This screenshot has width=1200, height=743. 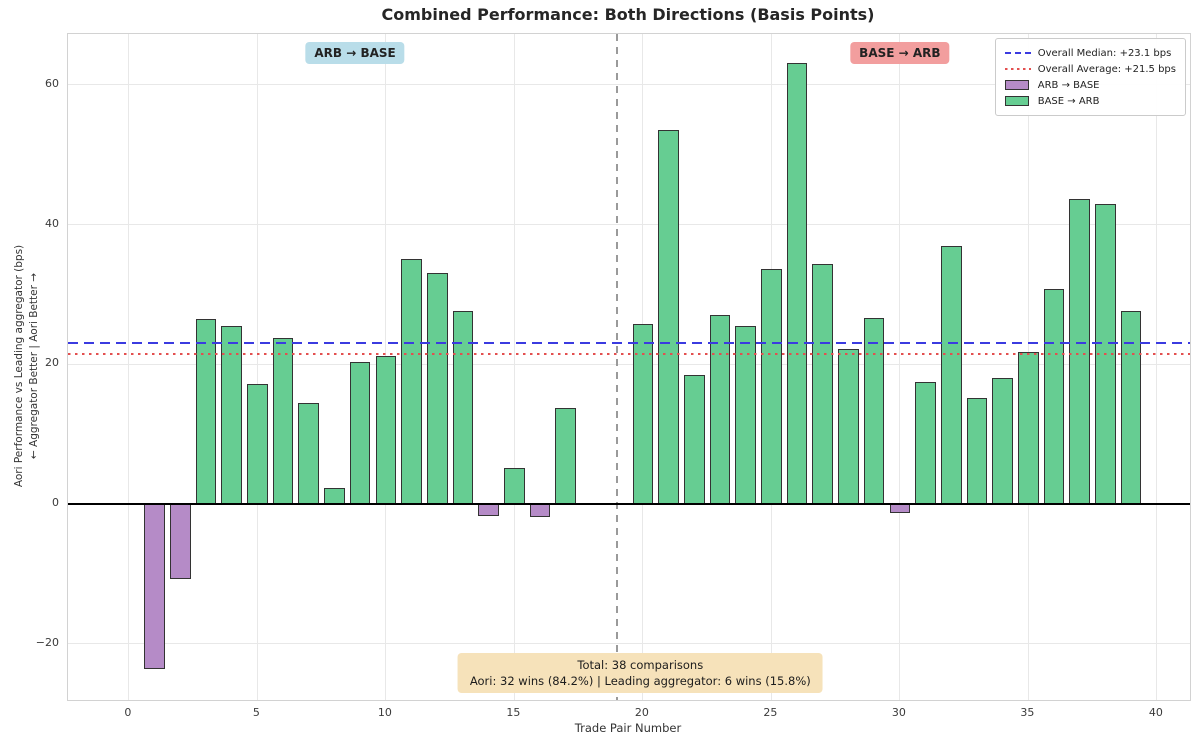 I want to click on legend-label-2: ARB → BASE, so click(x=1068, y=85).